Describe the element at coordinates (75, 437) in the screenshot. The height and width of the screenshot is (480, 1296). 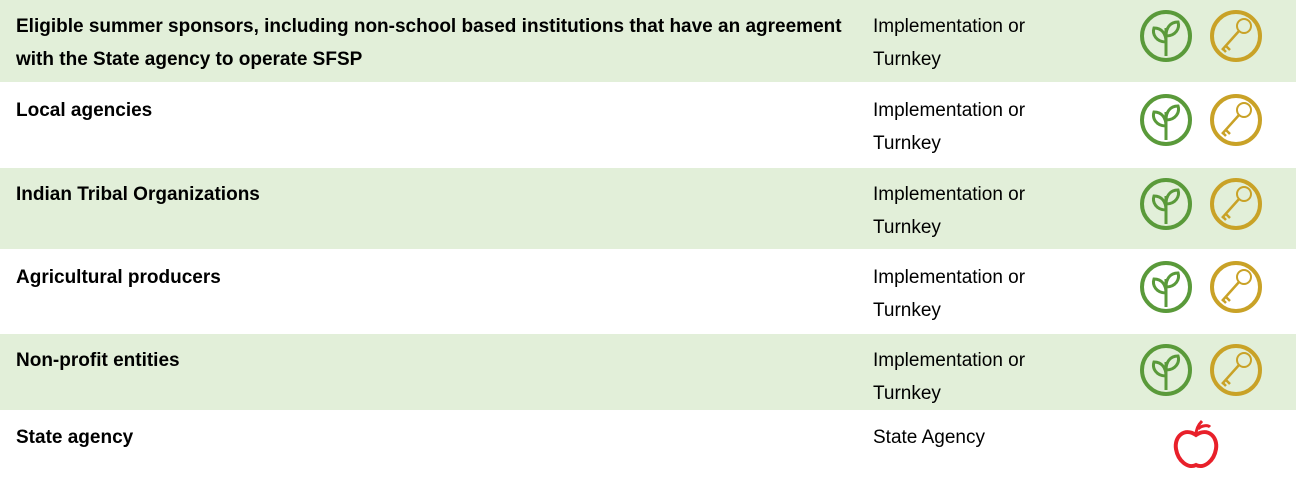
I see `entity: State agency` at that location.